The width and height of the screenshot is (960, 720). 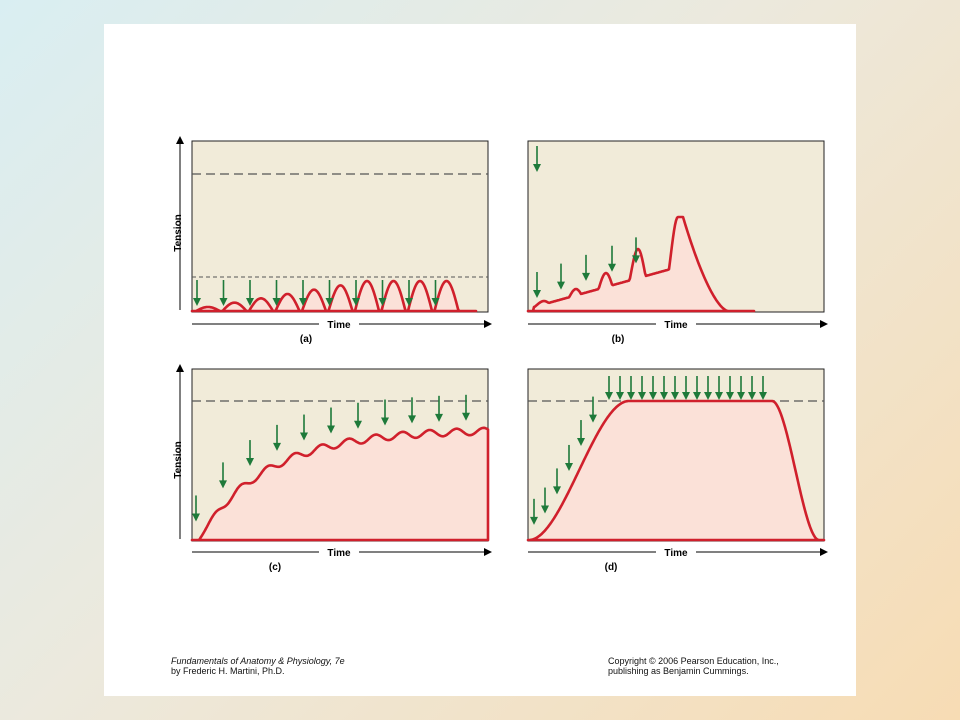 What do you see at coordinates (618, 339) in the screenshot?
I see `panel-b-label: (b)` at bounding box center [618, 339].